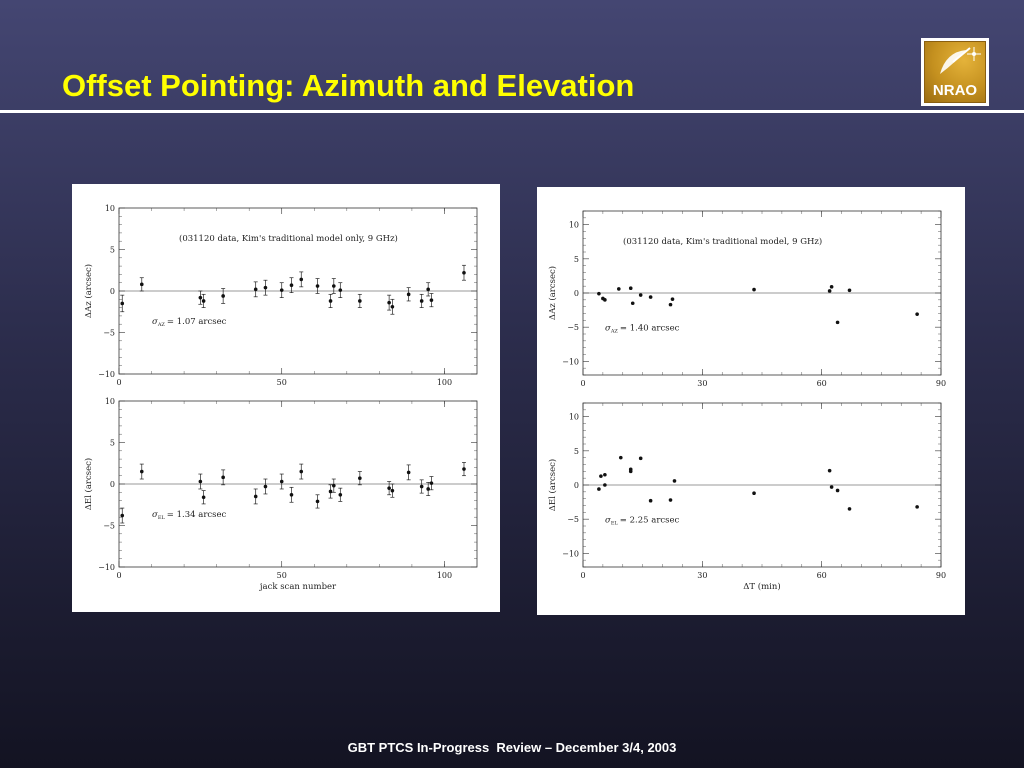  Describe the element at coordinates (298, 587) in the screenshot. I see `x-axis-label: jack scan number` at that location.